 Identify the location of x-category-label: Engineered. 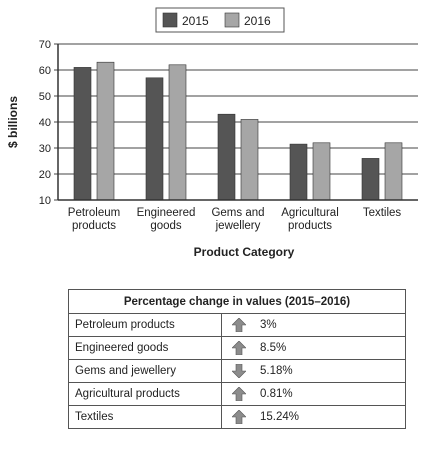
(166, 213).